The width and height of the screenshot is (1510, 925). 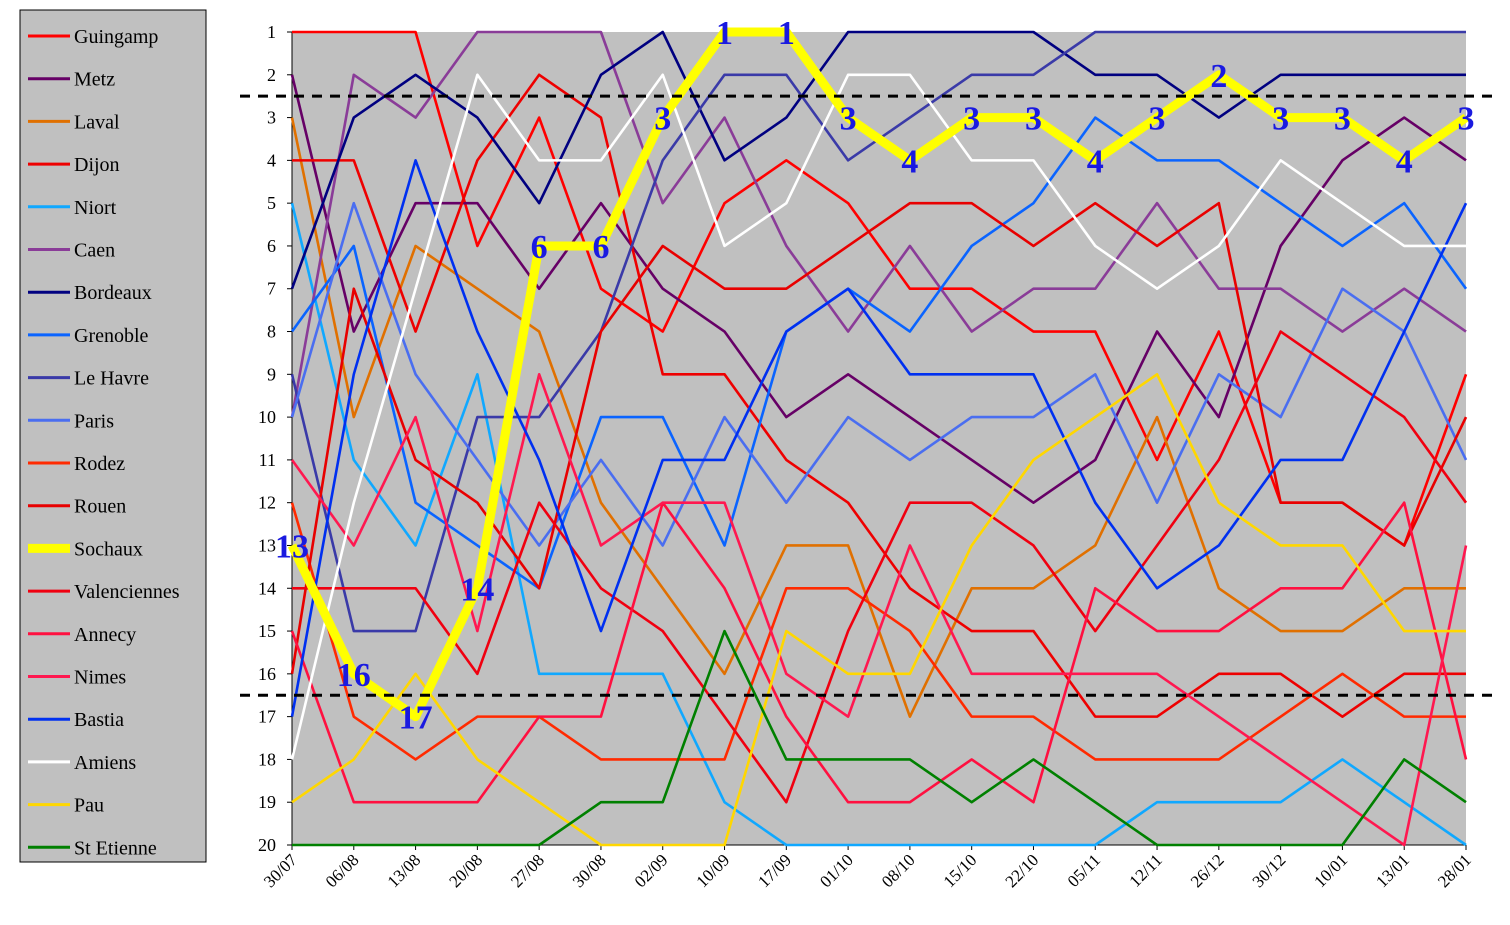 I want to click on legend-label: Caen, so click(x=94, y=251).